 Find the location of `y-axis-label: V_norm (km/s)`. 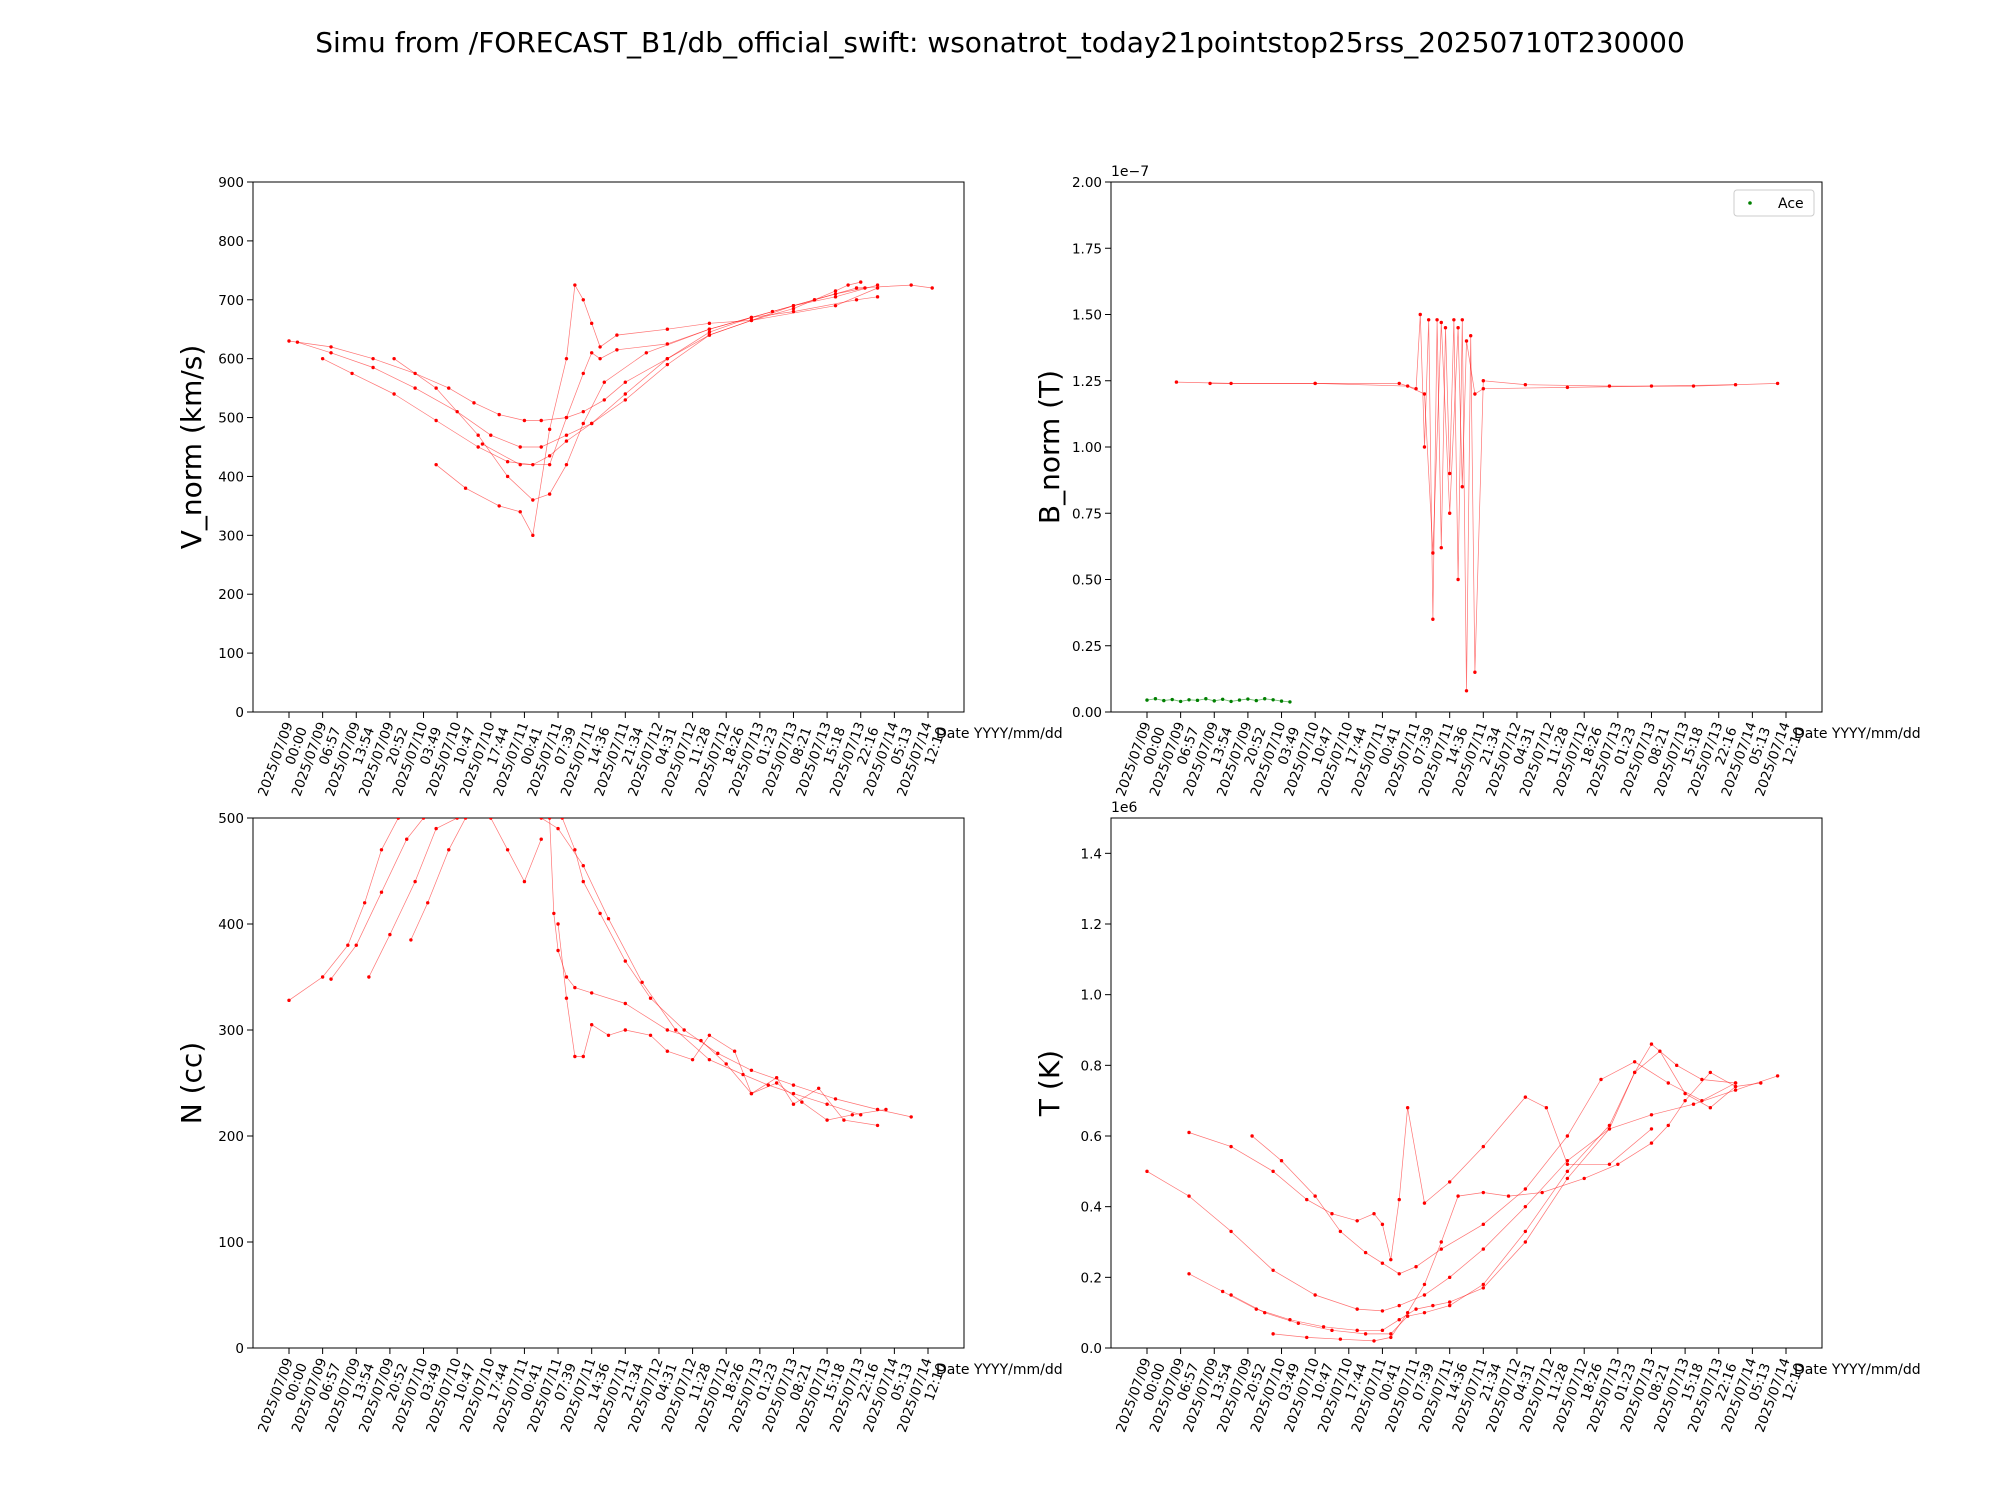

y-axis-label: V_norm (km/s) is located at coordinates (191, 447).